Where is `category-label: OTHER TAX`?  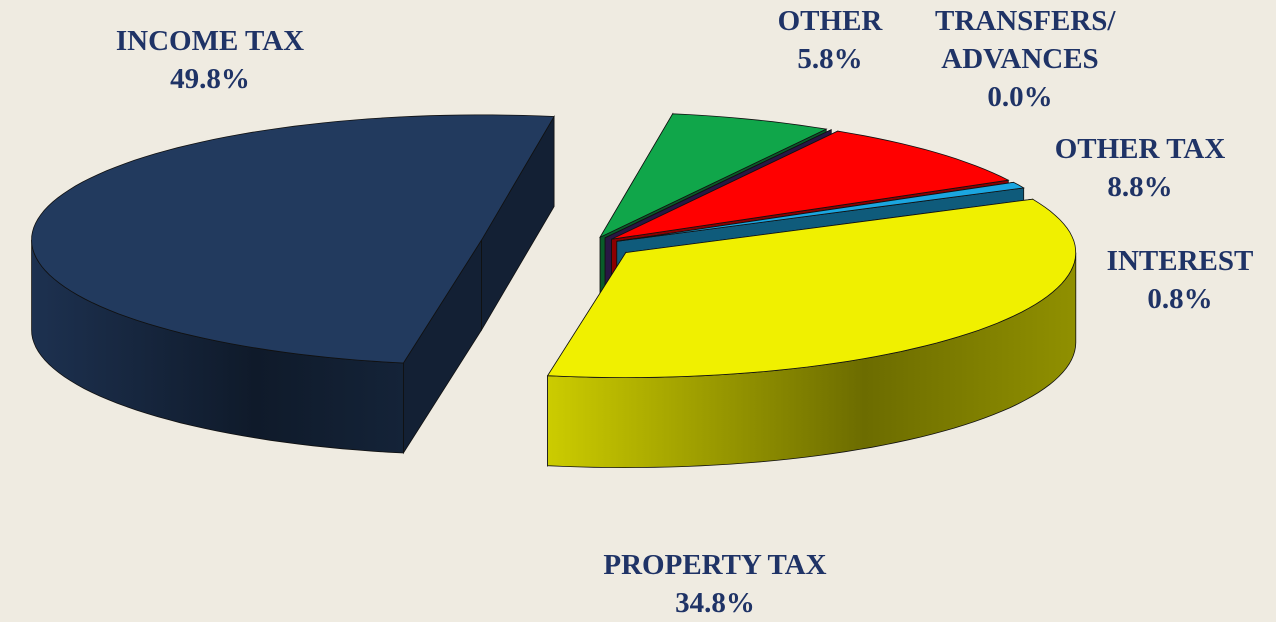
category-label: OTHER TAX is located at coordinates (1140, 149).